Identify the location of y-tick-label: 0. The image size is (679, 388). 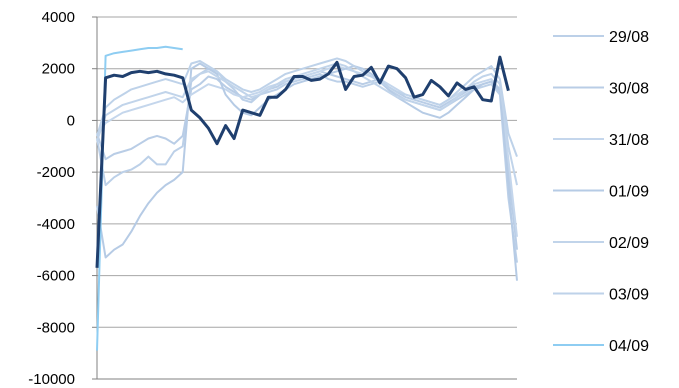
(71, 120).